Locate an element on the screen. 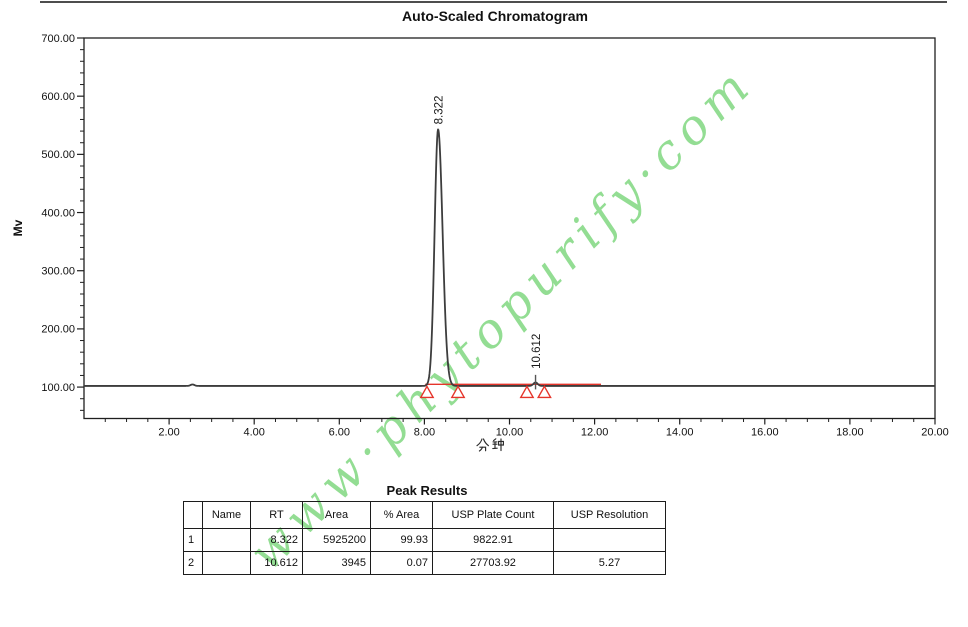 The width and height of the screenshot is (968, 627). table-row: 2 10.612 3945 0.07 27703.92 5.27 is located at coordinates (424, 563).